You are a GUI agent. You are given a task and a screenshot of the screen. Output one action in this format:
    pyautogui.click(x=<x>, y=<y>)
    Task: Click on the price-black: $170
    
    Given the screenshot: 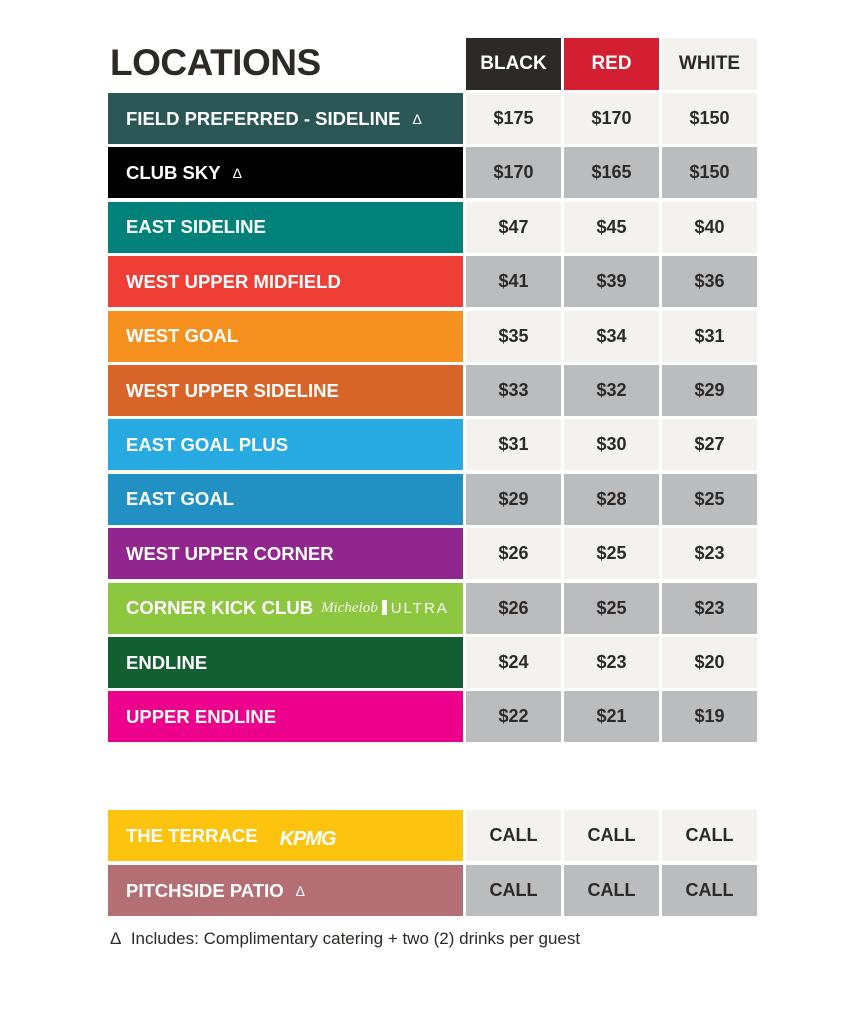 What is the action you would take?
    pyautogui.click(x=513, y=173)
    